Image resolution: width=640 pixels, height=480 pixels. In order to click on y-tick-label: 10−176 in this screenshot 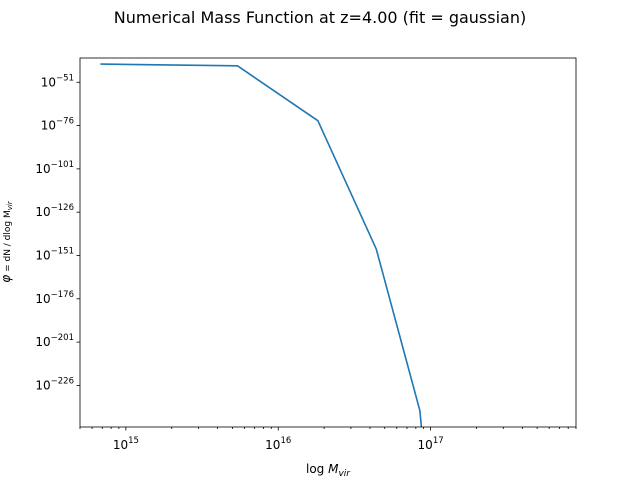, I will do `click(54, 298)`.